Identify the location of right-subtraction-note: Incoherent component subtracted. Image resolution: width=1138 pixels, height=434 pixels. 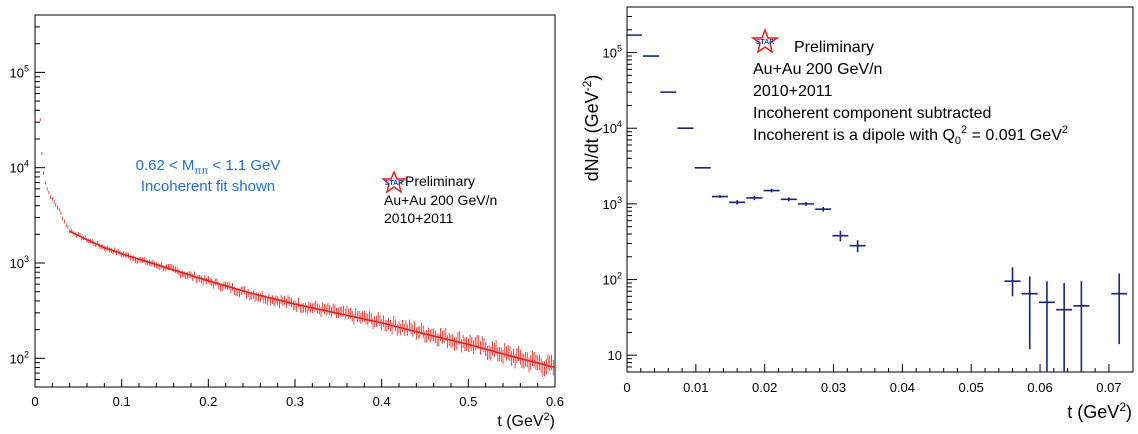
(872, 113).